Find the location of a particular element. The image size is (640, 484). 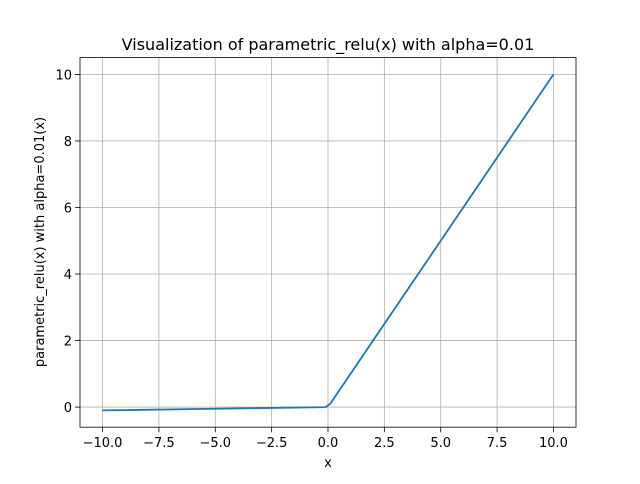

y-tick-label: 4 is located at coordinates (68, 275).